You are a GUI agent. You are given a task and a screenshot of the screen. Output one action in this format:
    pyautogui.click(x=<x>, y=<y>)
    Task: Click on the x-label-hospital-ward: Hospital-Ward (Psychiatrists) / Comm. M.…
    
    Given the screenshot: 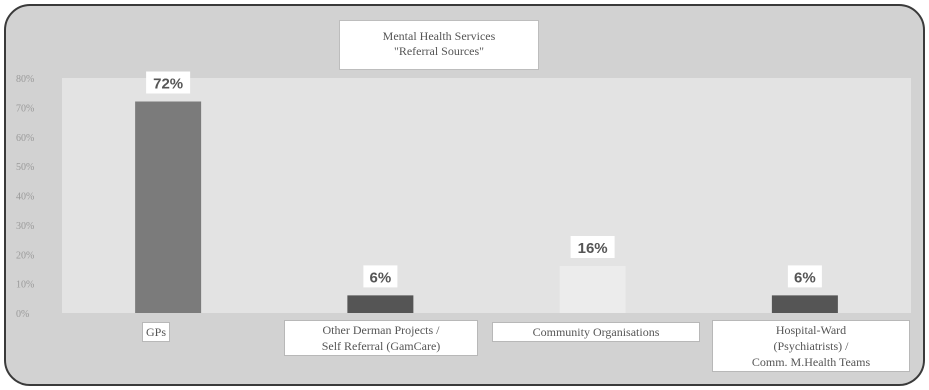 What is the action you would take?
    pyautogui.click(x=811, y=346)
    